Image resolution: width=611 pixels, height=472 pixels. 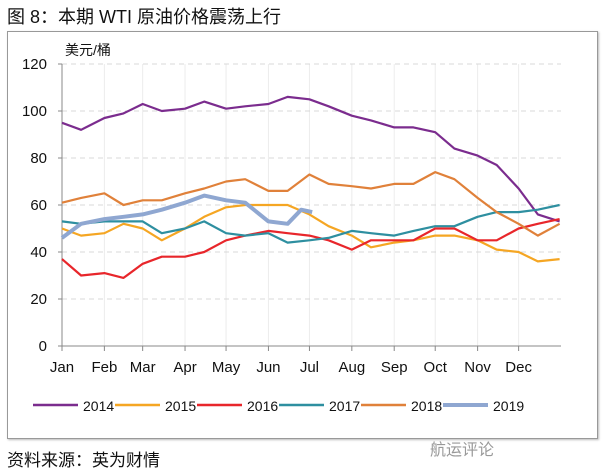 I want to click on x-tick-label: May, so click(x=226, y=367).